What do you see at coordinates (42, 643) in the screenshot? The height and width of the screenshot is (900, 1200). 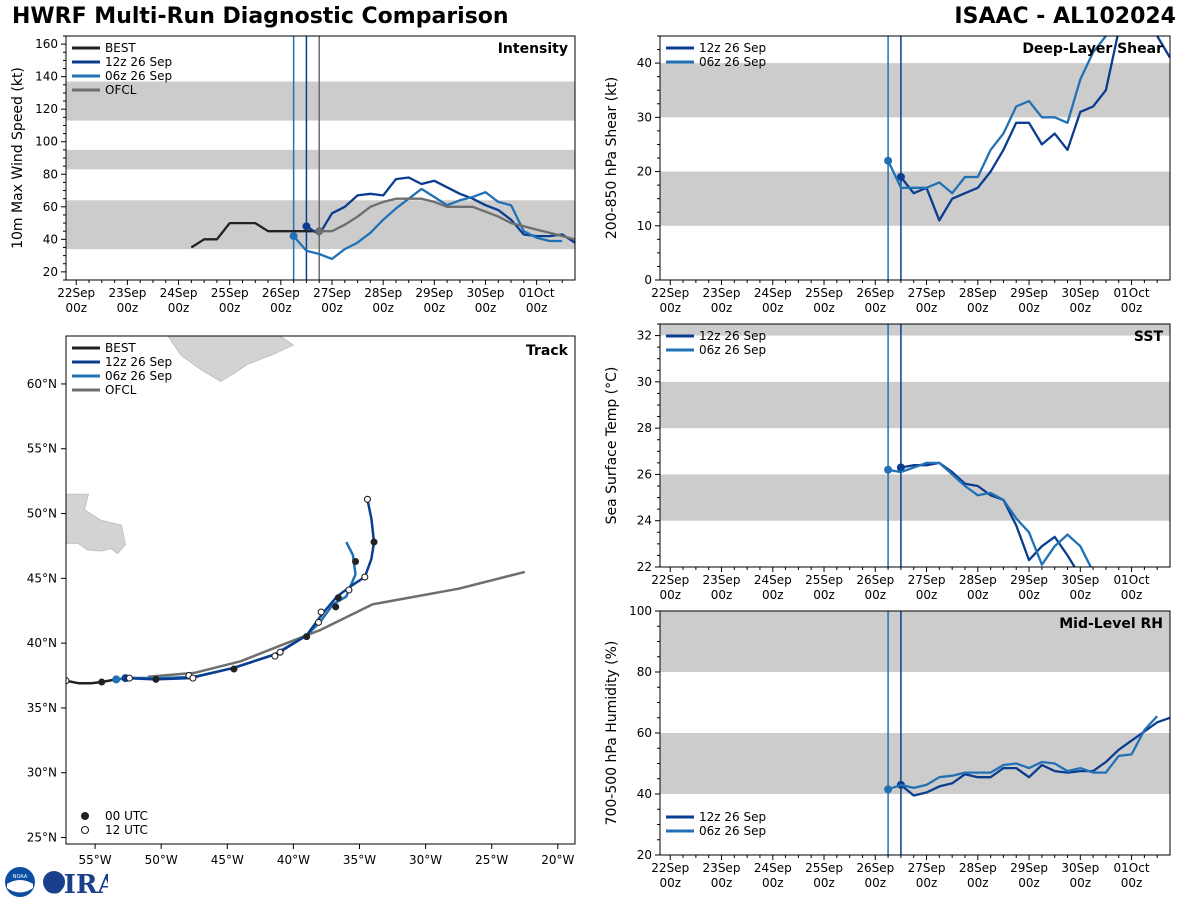 I see `track-ytick-label: 40°N` at bounding box center [42, 643].